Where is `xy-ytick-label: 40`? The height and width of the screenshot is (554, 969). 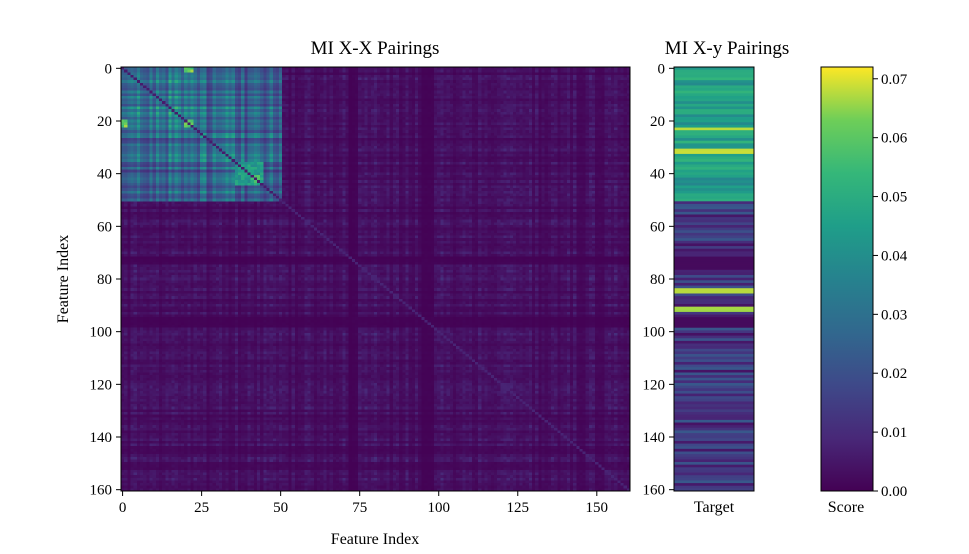 xy-ytick-label: 40 is located at coordinates (657, 175).